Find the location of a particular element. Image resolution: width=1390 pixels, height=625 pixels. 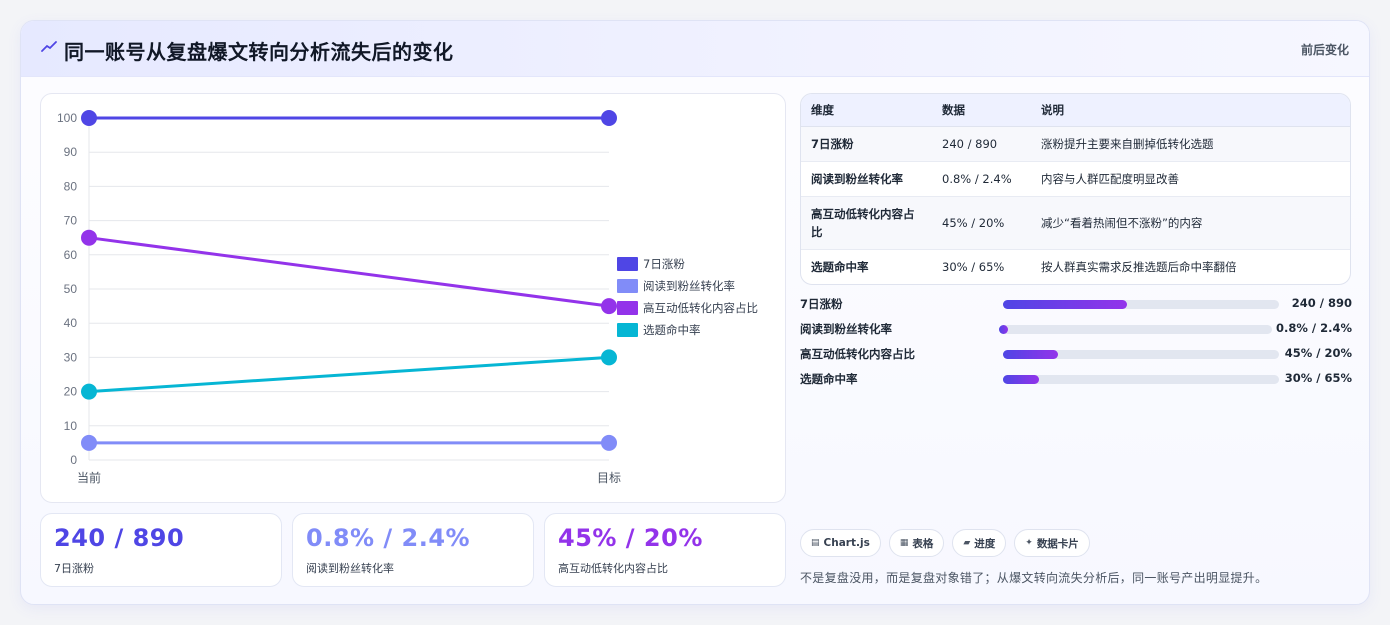

progress-label: 阅读到粉丝转化率 is located at coordinates (846, 329).